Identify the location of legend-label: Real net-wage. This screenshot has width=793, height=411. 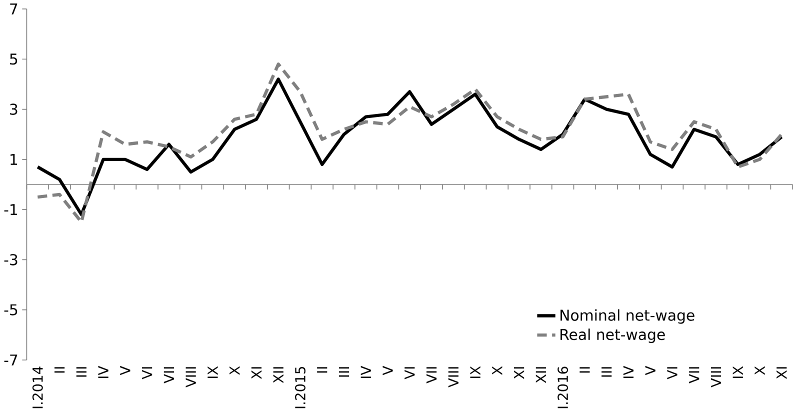
(612, 336).